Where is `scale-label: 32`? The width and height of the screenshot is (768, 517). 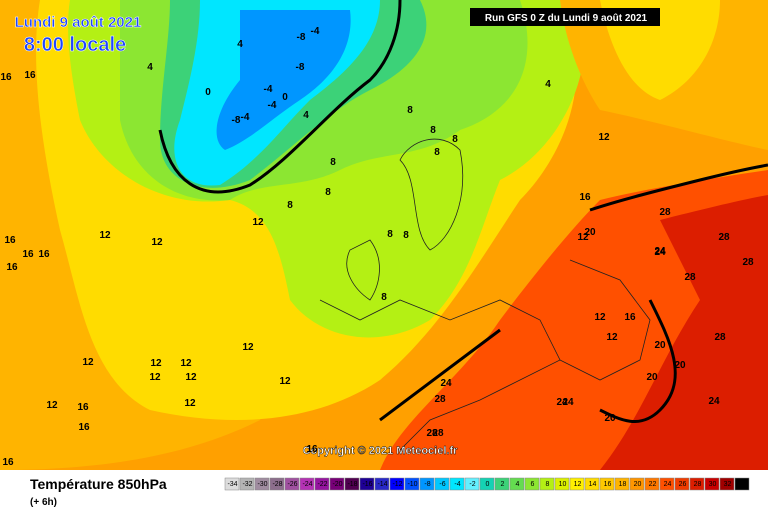
scale-label: 32 is located at coordinates (728, 484).